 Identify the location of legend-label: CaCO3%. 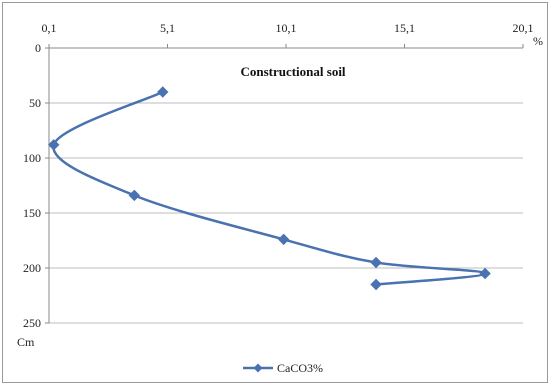
(300, 368).